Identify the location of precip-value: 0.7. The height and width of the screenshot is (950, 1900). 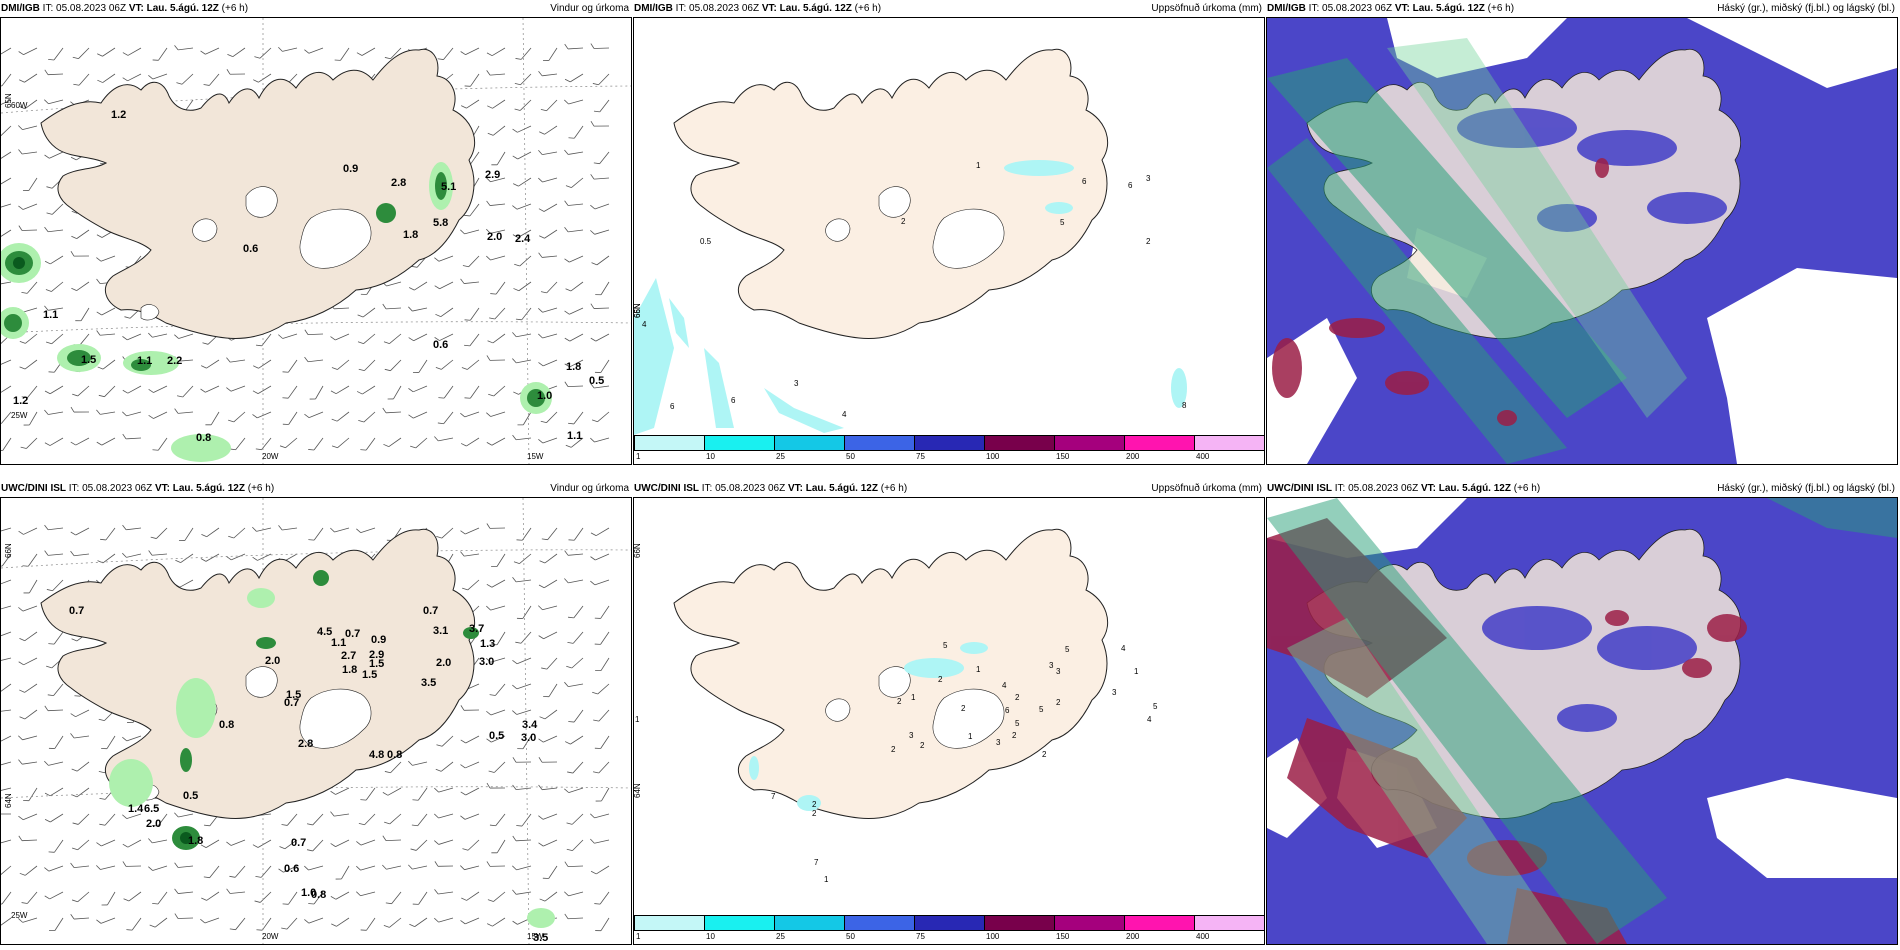
(76, 611).